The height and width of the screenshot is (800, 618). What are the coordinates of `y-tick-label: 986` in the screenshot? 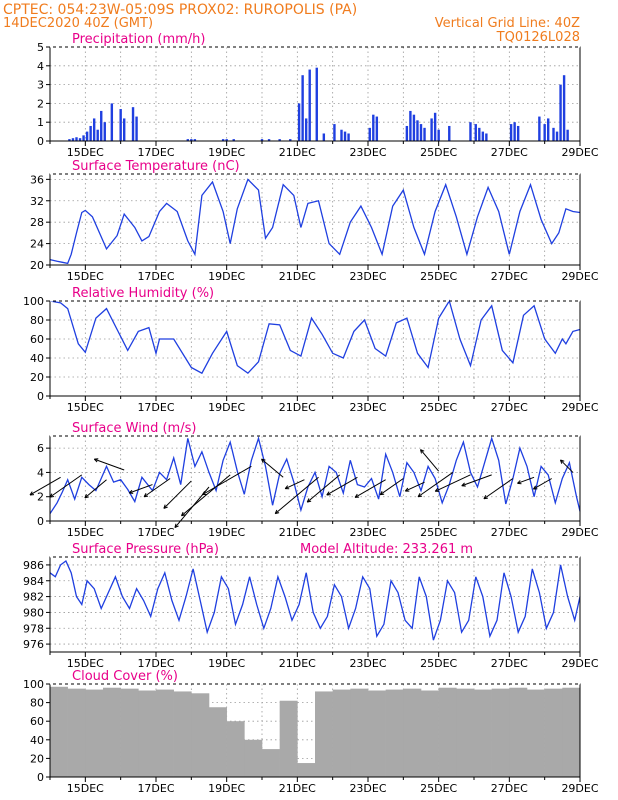 It's located at (33, 565).